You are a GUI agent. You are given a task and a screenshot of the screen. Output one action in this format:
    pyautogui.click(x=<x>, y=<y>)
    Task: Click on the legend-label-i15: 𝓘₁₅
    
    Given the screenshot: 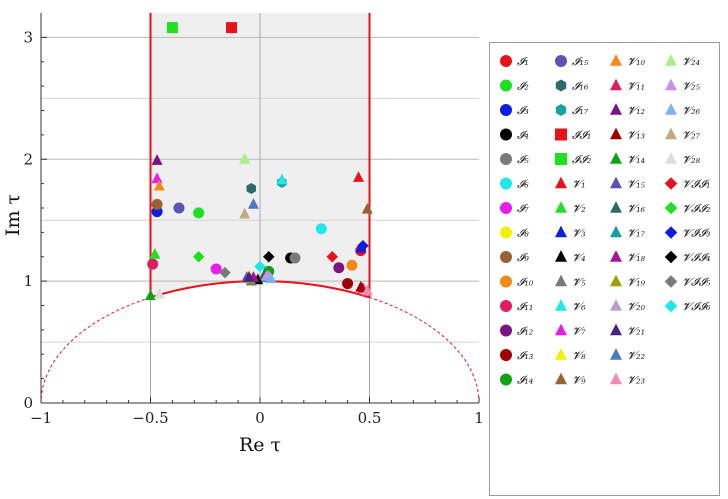 What is the action you would take?
    pyautogui.click(x=580, y=61)
    